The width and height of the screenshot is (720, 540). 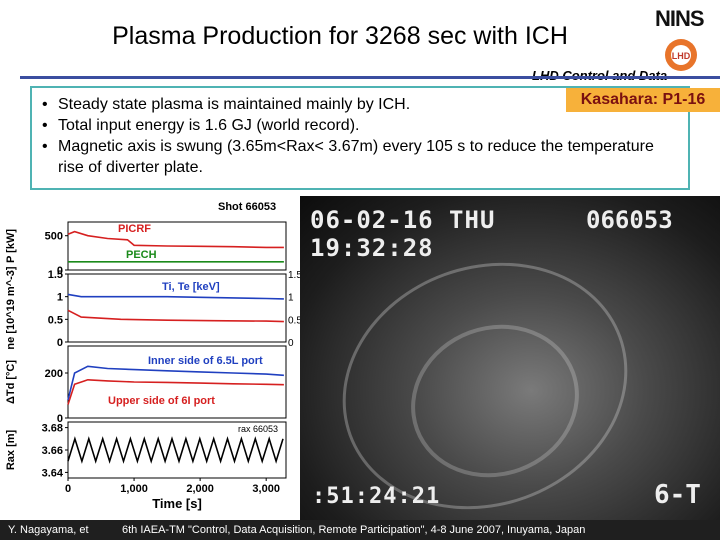 I want to click on camera-label: 6-T, so click(x=677, y=495).